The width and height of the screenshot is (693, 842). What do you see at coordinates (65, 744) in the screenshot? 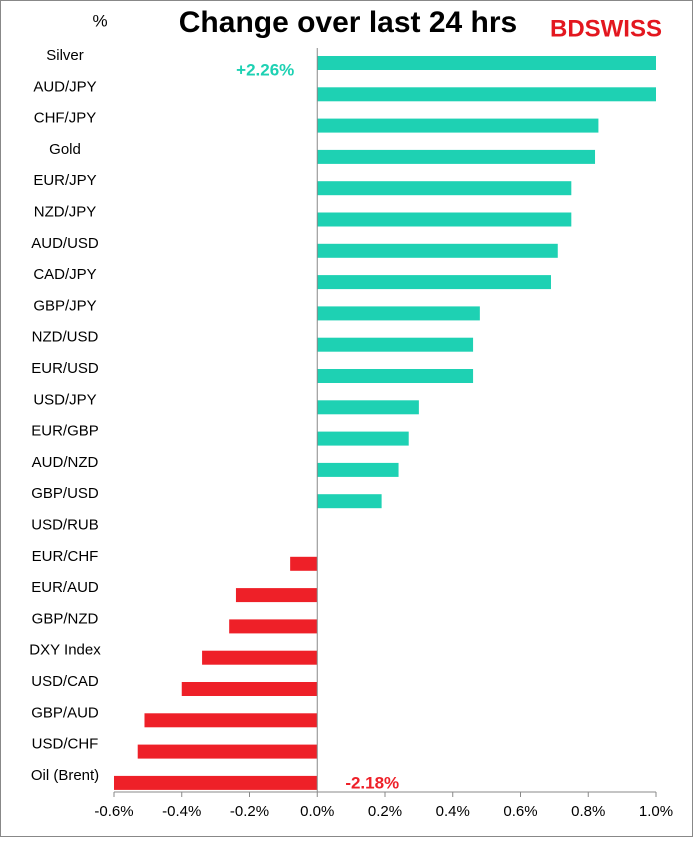
I see `y-tick-label: USD/CHF` at bounding box center [65, 744].